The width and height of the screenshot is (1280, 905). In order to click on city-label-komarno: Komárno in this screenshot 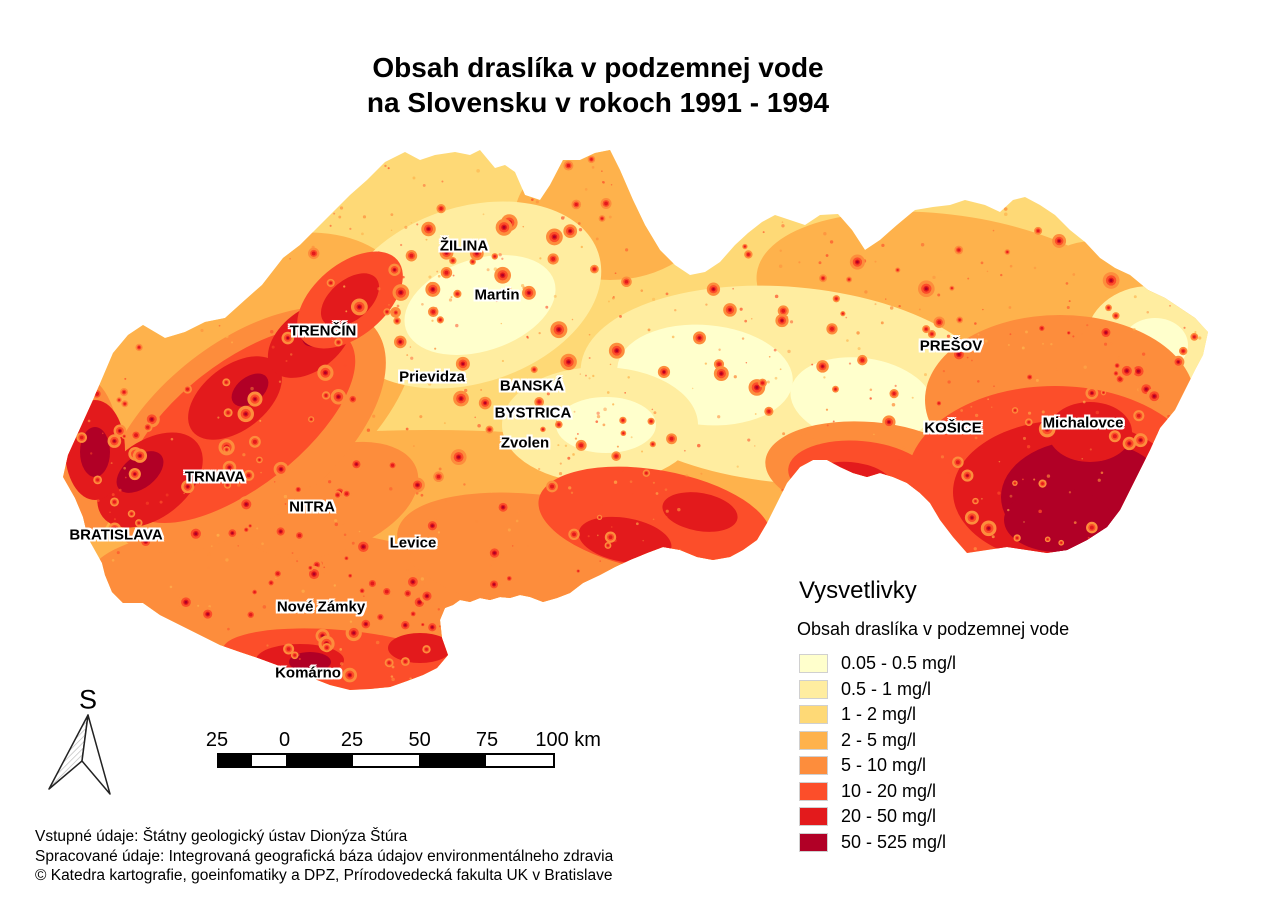, I will do `click(308, 673)`.